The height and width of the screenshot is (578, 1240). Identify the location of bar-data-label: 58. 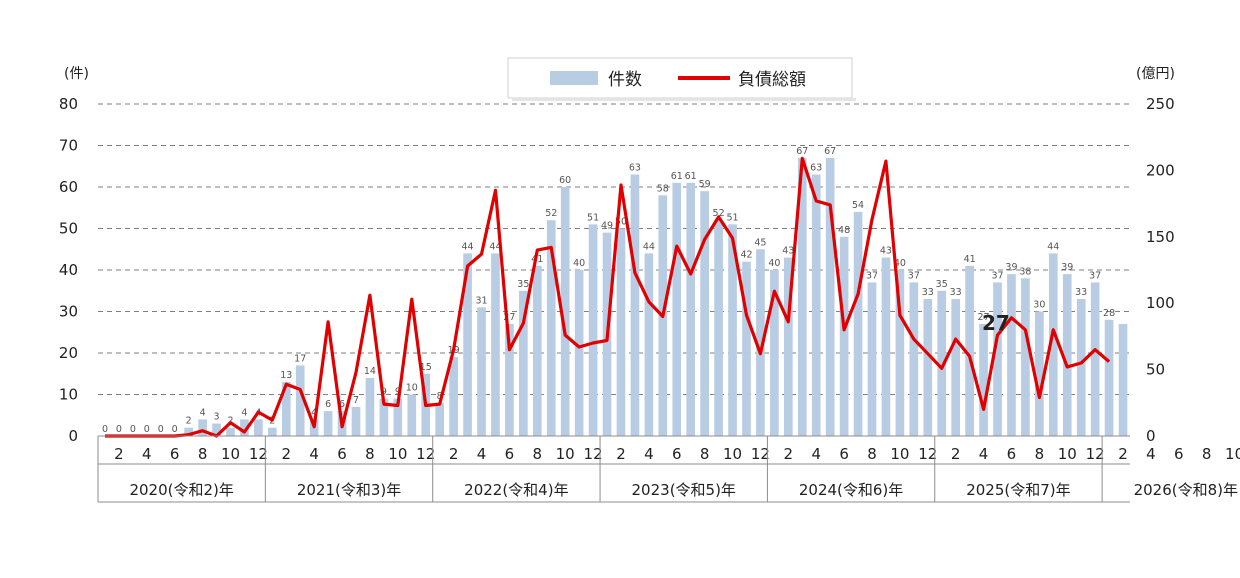
(663, 188).